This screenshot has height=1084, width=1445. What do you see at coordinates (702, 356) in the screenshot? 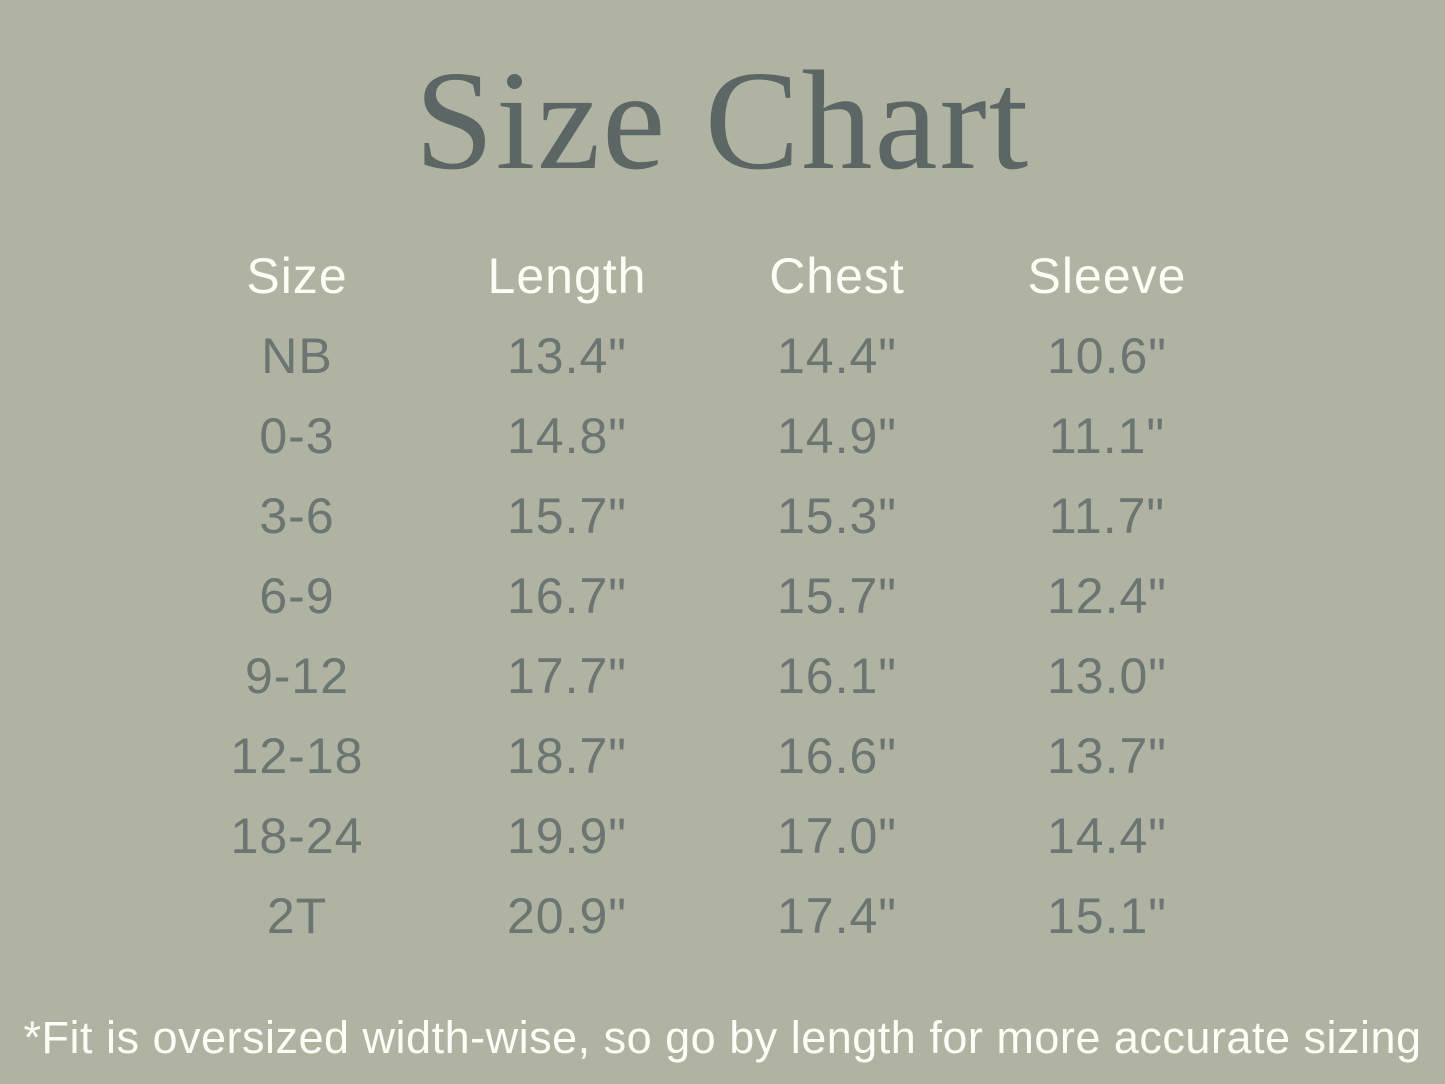
I see `table-row-nb: NB 13.4" 14.4" 10.6"` at bounding box center [702, 356].